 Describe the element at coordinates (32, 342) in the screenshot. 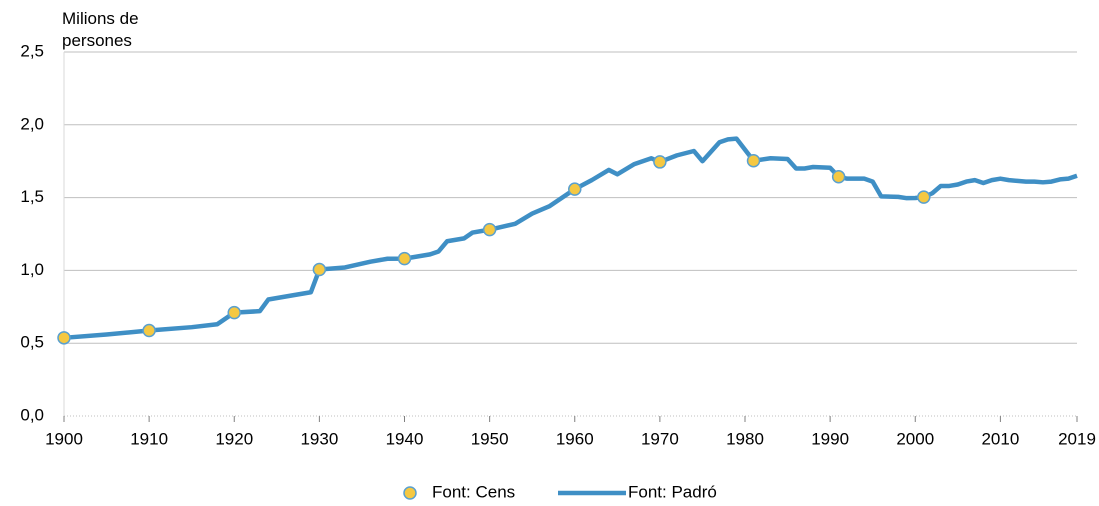

I see `y-tick-label: 0,5` at that location.